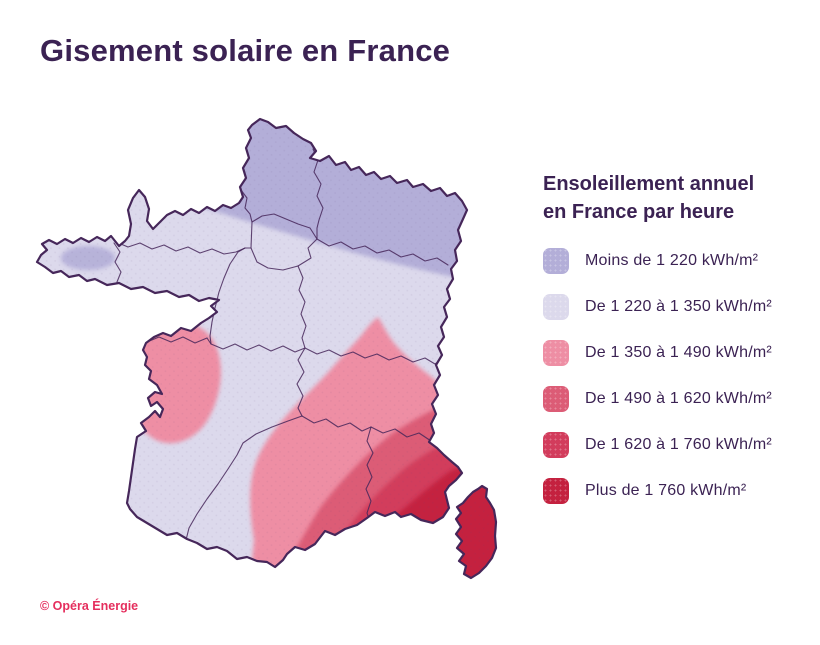  I want to click on legend-label: De 1 350 à 1 490 kWh/m², so click(678, 352).